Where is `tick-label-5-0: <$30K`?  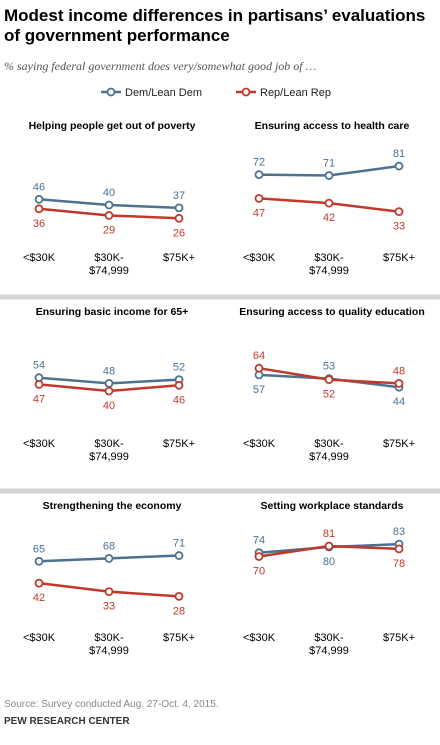
tick-label-5-0: <$30K is located at coordinates (259, 638).